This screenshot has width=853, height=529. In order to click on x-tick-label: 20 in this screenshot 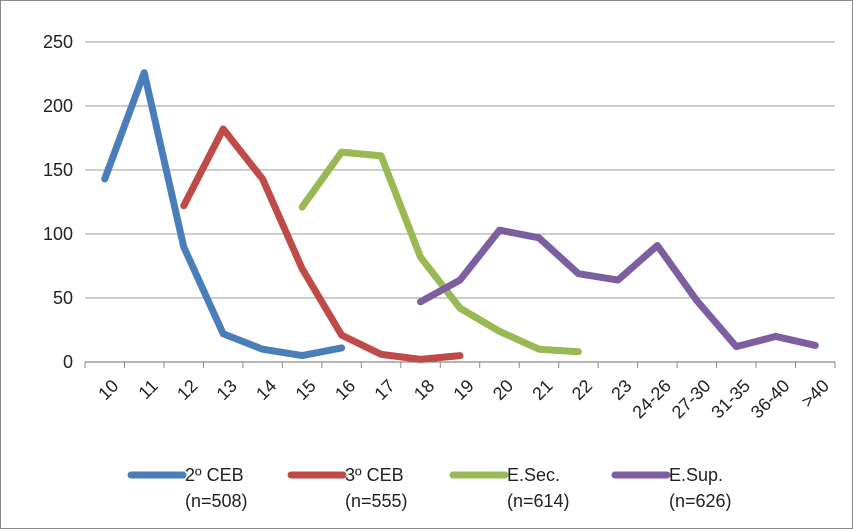, I will do `click(503, 390)`.